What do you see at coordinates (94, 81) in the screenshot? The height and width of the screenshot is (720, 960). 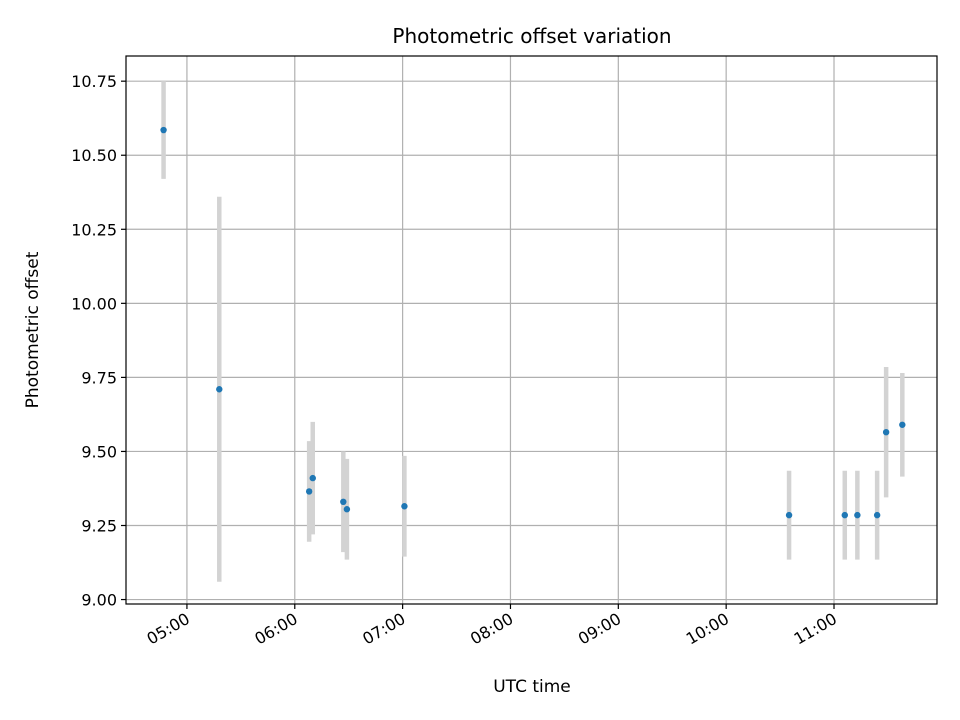 I see `y-tick-label: 10.75` at bounding box center [94, 81].